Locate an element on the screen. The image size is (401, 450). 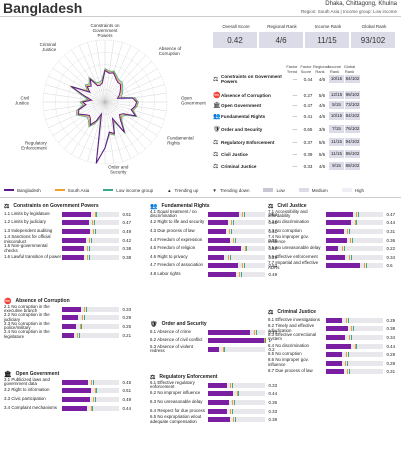
subfactor-row: 3.4 Complaint mechanisms 0.44 is located at coordinates (69, 408).